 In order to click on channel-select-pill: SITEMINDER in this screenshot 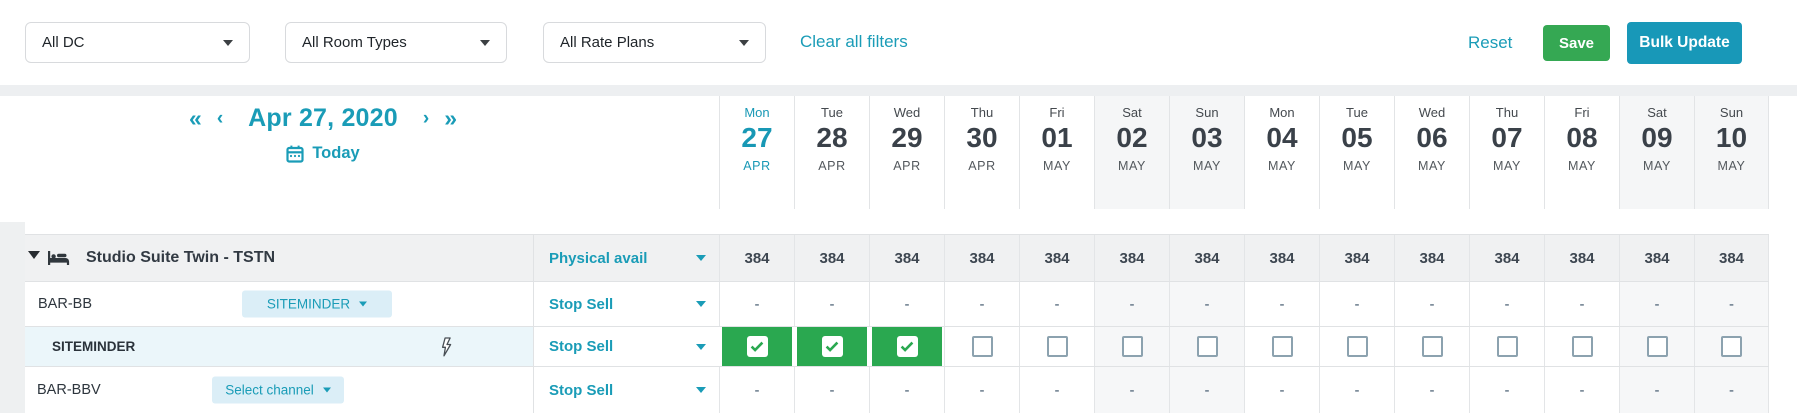, I will do `click(317, 304)`.